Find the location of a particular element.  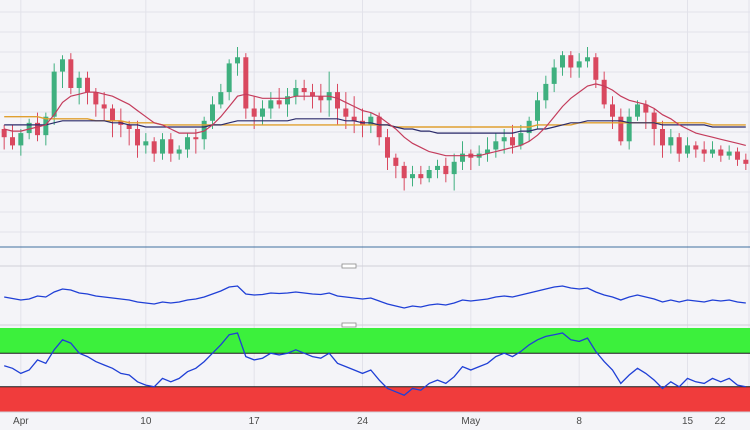

x-tick-label: 10 is located at coordinates (146, 421).